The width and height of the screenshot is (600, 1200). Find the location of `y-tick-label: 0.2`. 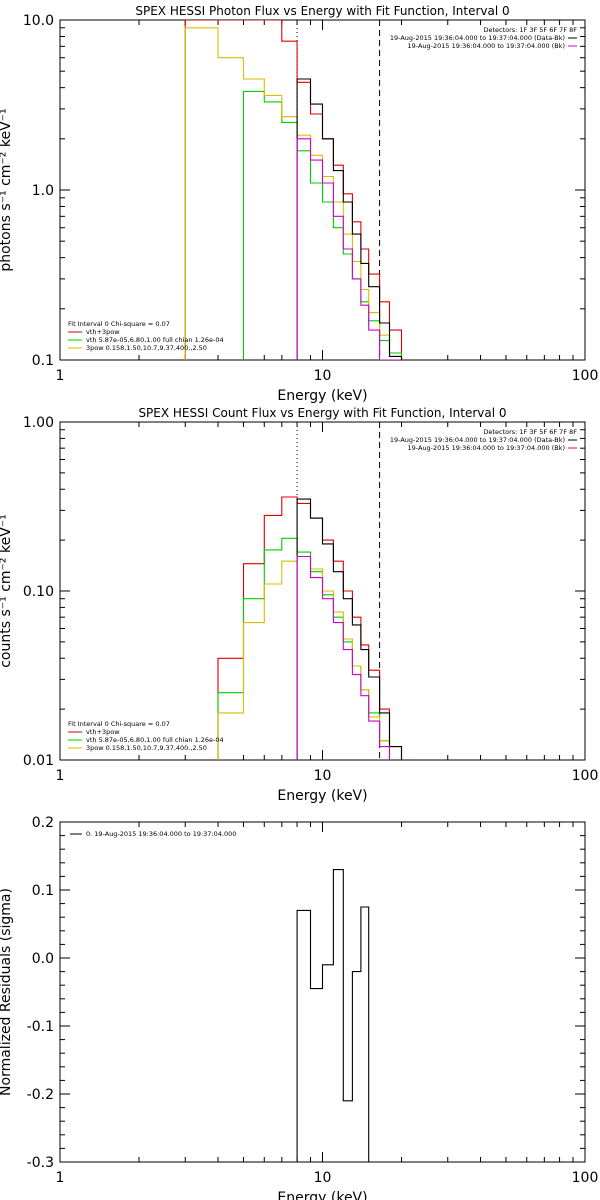

y-tick-label: 0.2 is located at coordinates (43, 823).